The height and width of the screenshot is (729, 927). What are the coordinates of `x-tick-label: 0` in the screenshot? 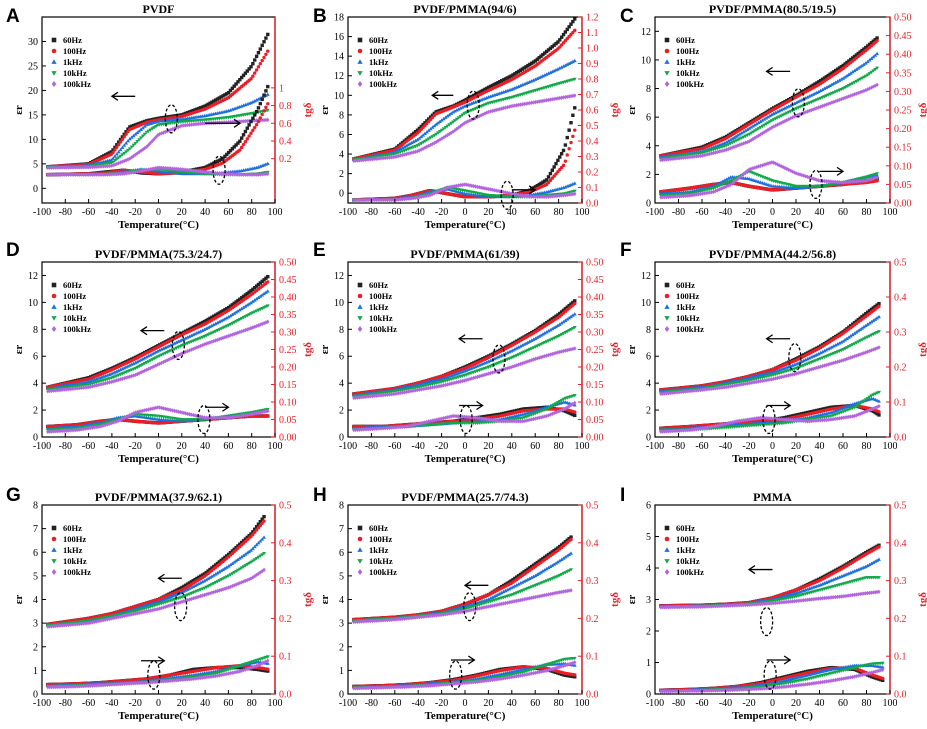 It's located at (465, 212).